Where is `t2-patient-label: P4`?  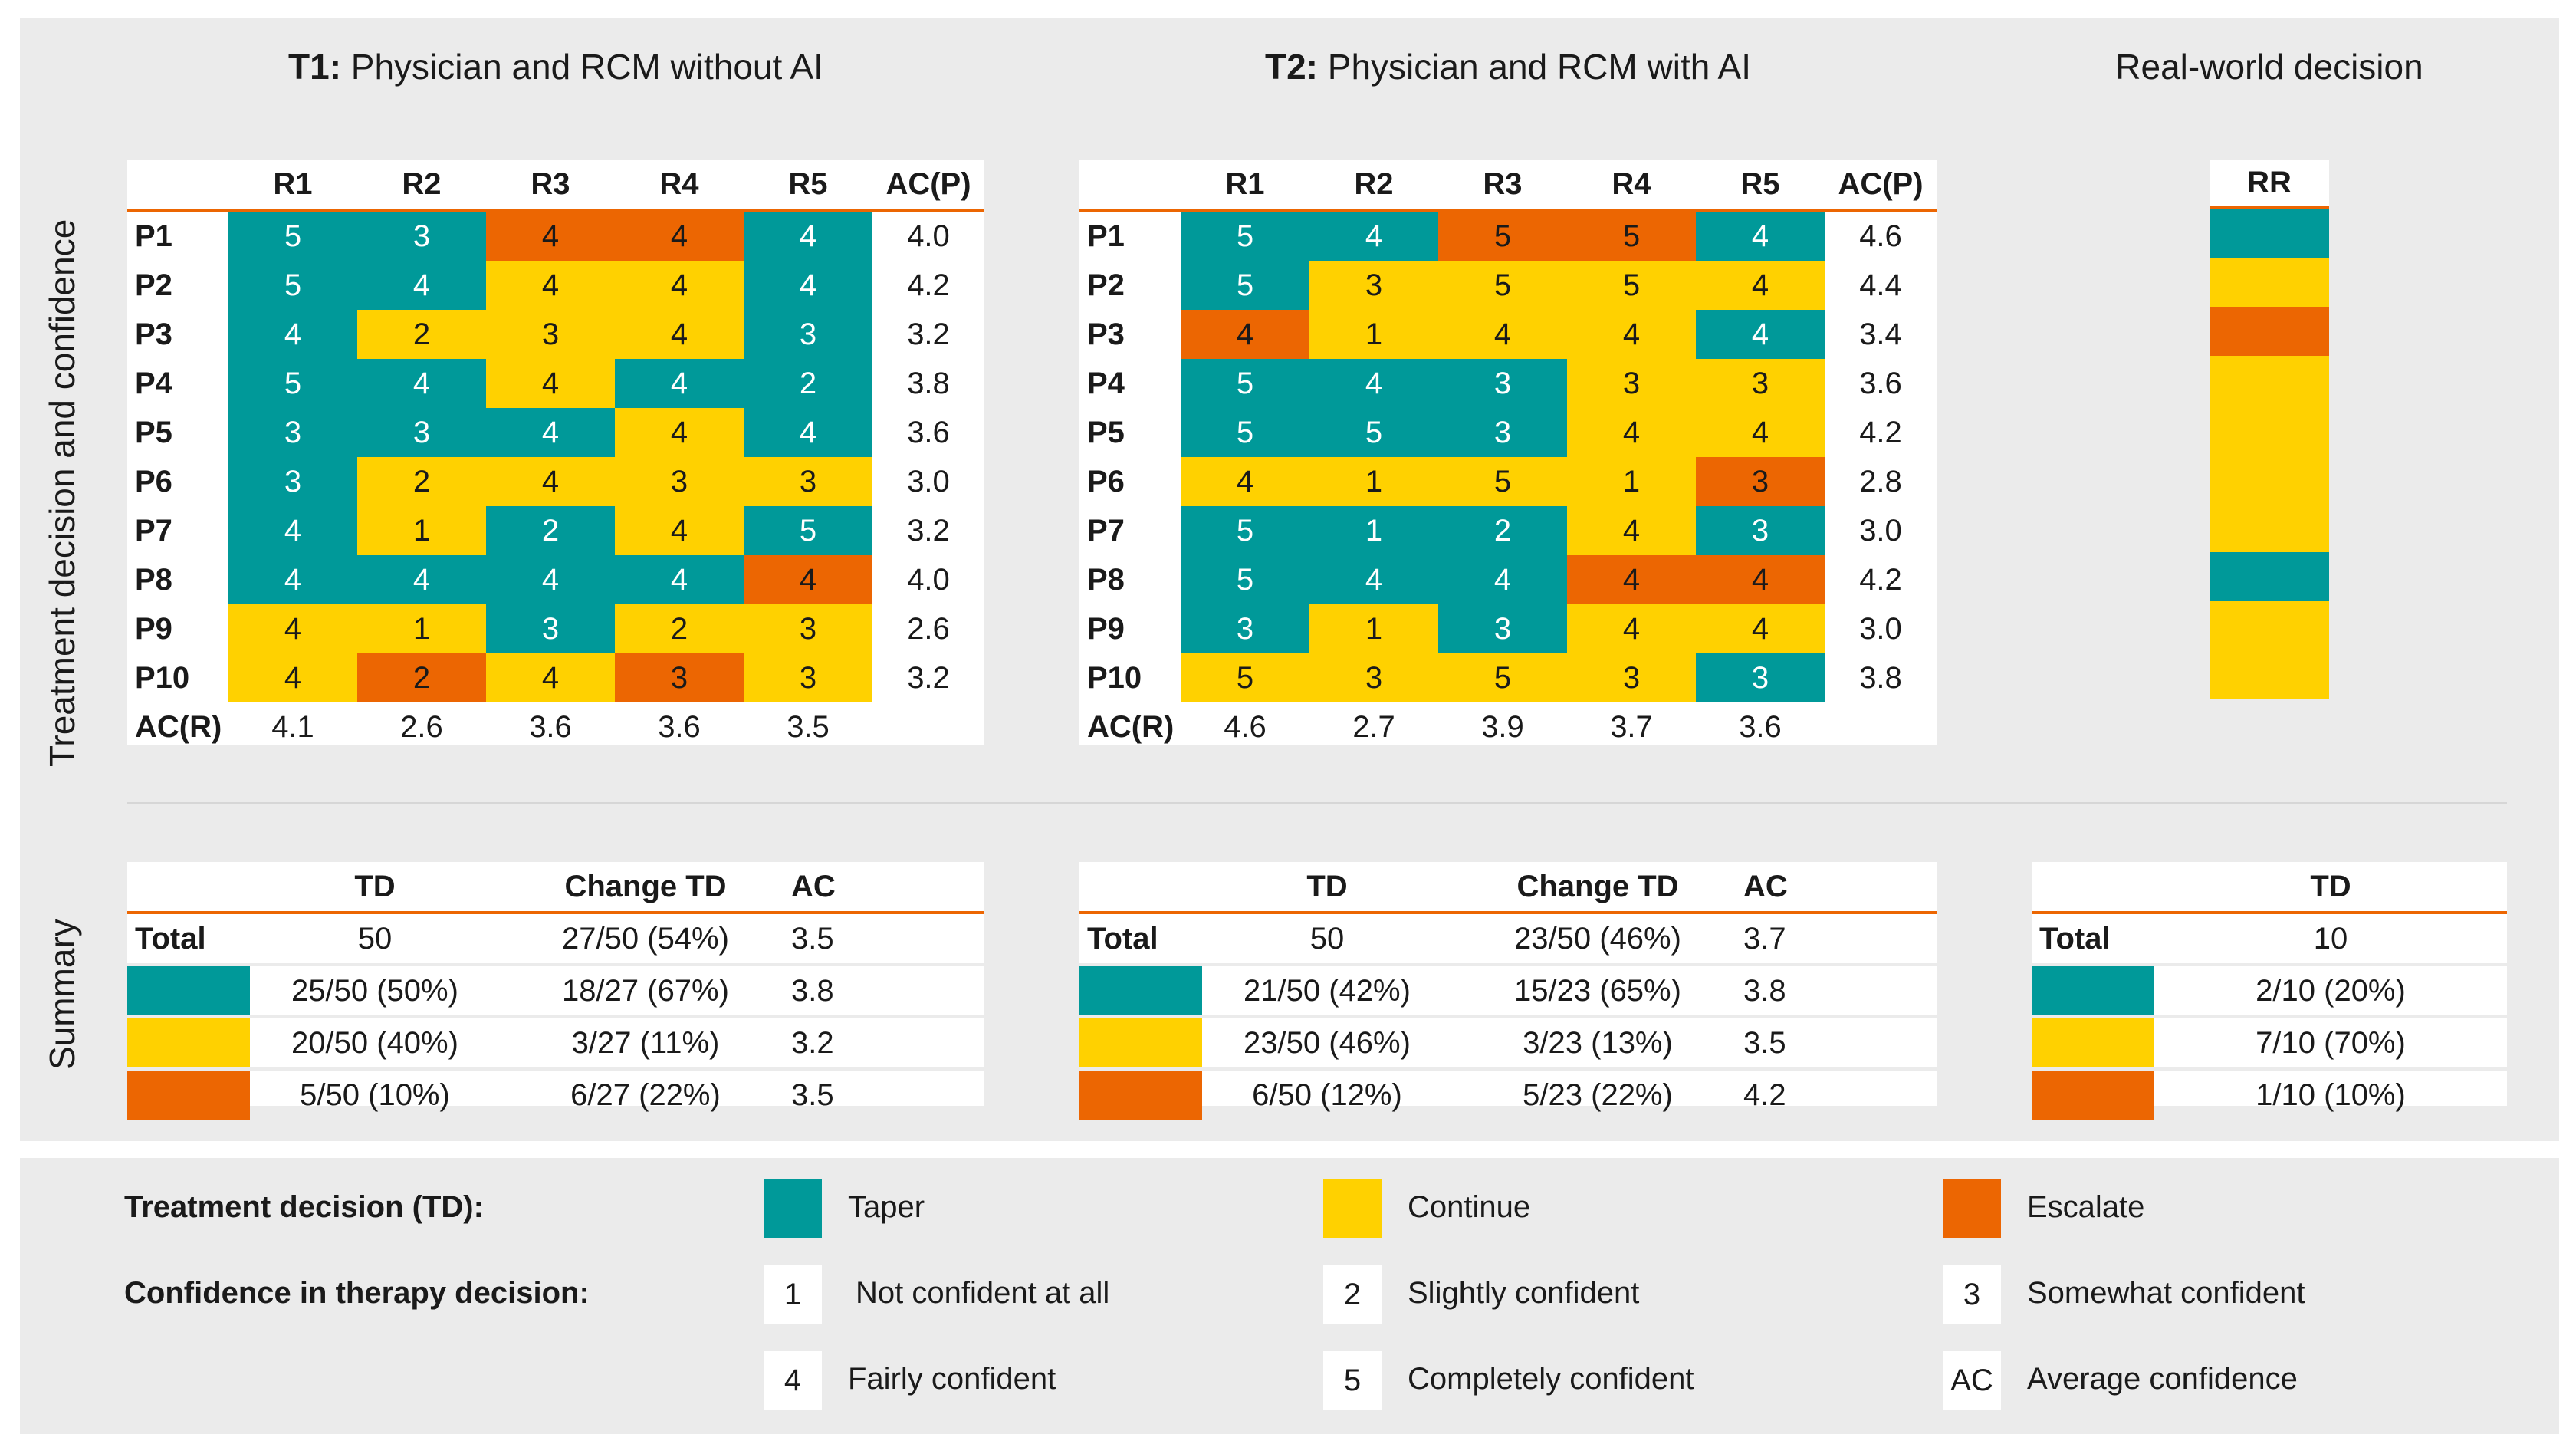
t2-patient-label: P4 is located at coordinates (1106, 383).